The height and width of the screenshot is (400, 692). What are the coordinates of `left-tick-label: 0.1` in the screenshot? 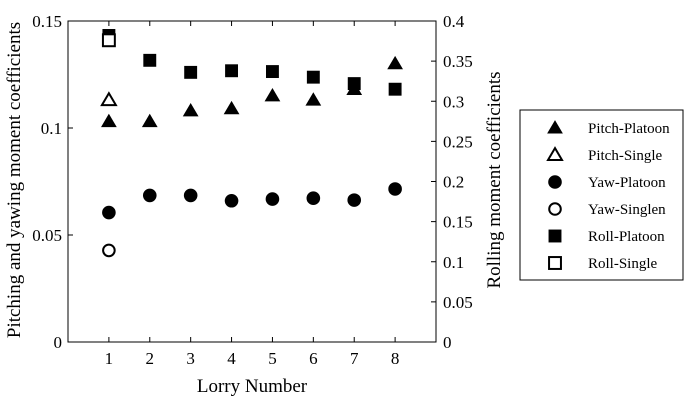 It's located at (51, 128).